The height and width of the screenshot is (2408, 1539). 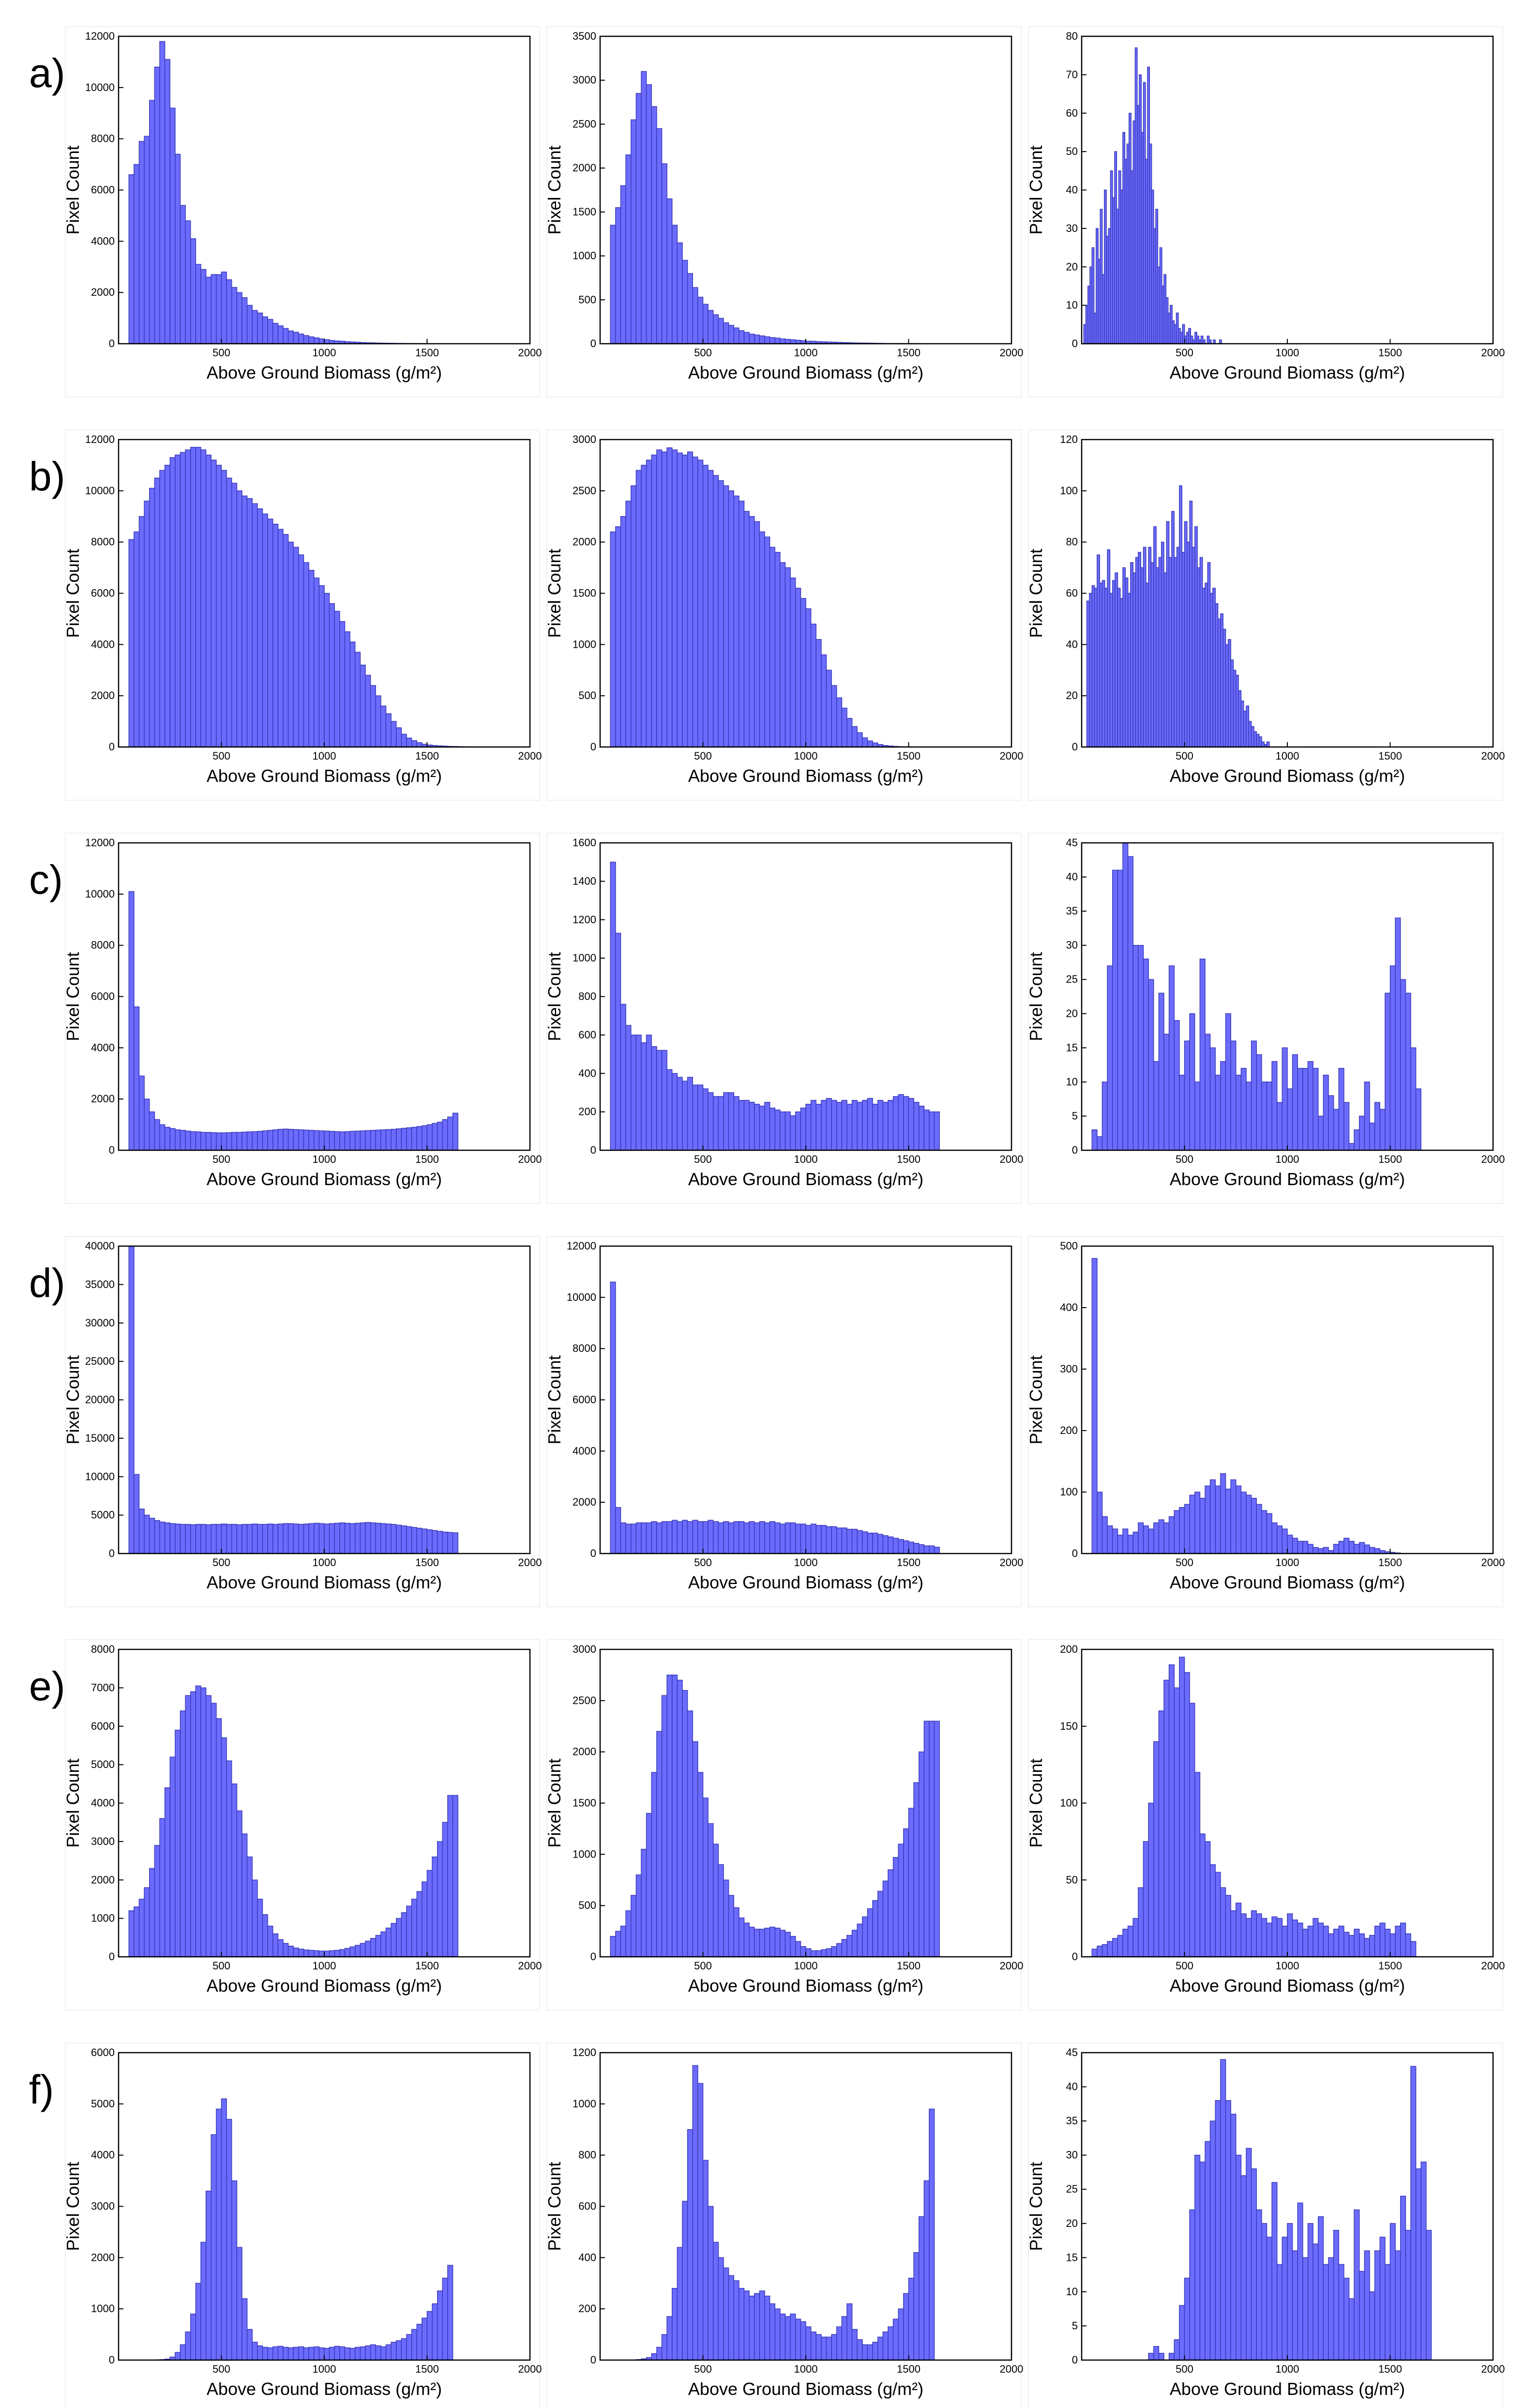 What do you see at coordinates (47, 1686) in the screenshot?
I see `row-label-e: e)` at bounding box center [47, 1686].